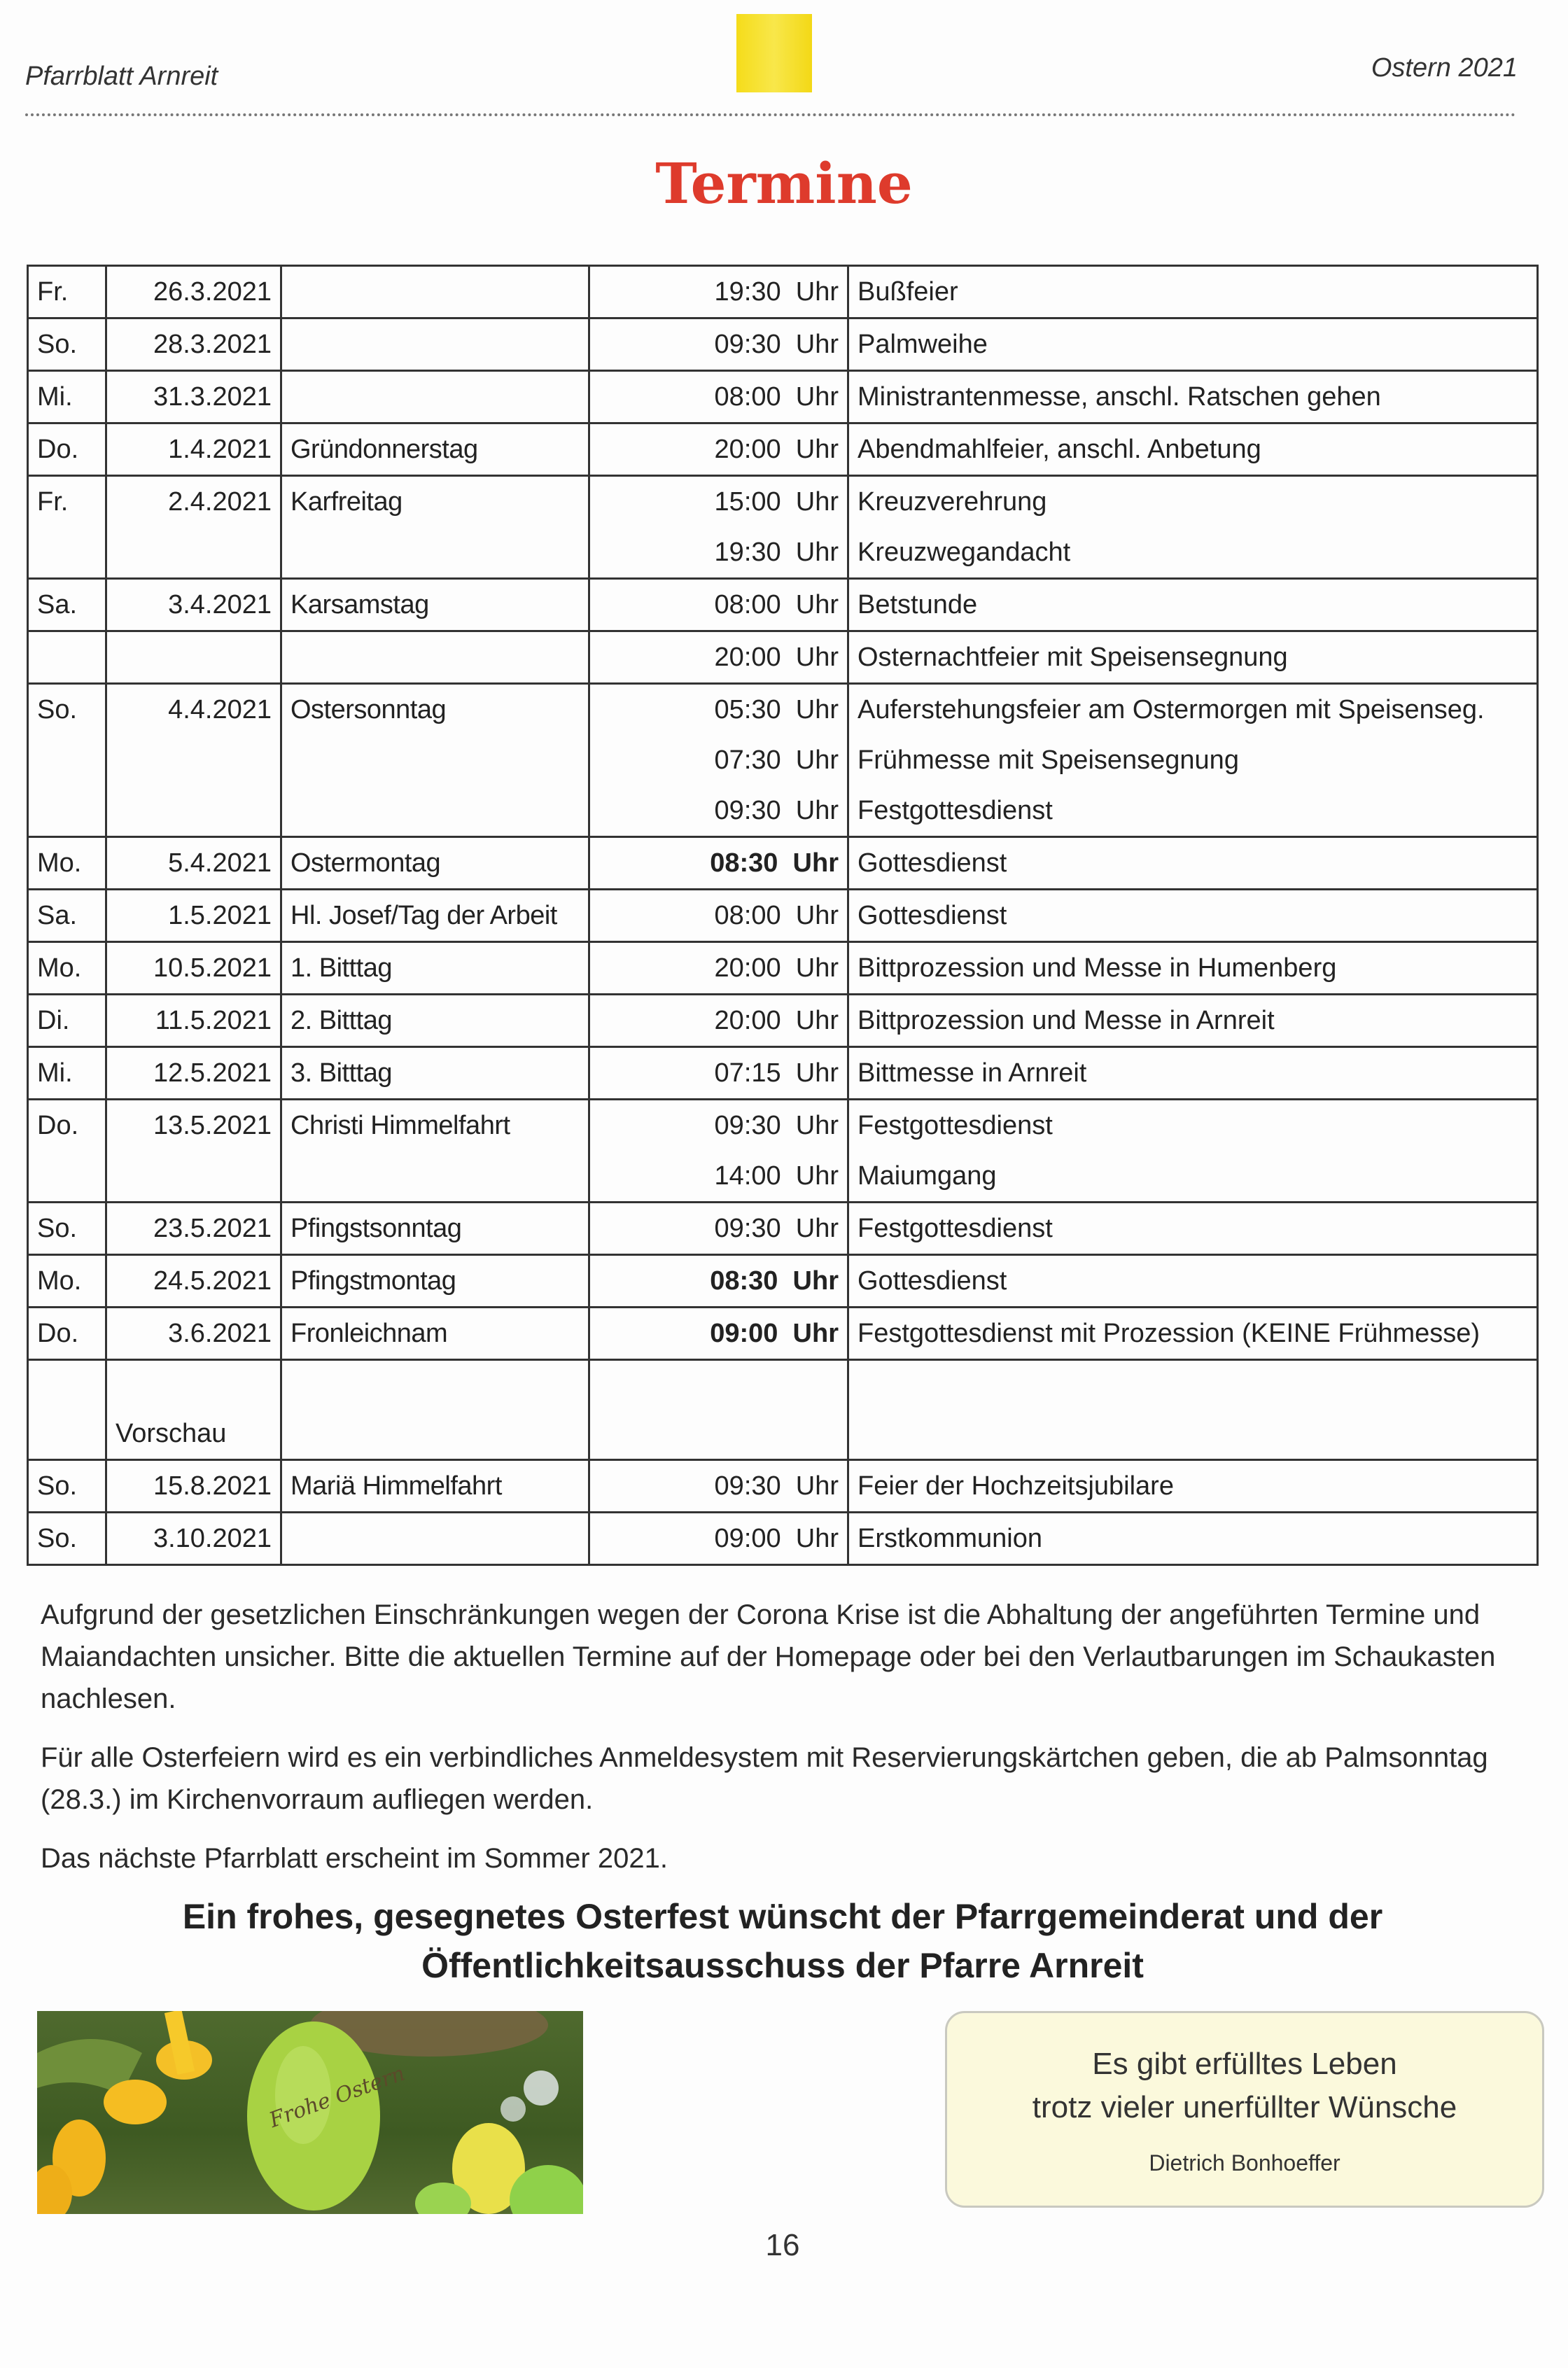 Image resolution: width=1568 pixels, height=2368 pixels. What do you see at coordinates (774, 863) in the screenshot?
I see `time-entry: 08:30 Uhr` at bounding box center [774, 863].